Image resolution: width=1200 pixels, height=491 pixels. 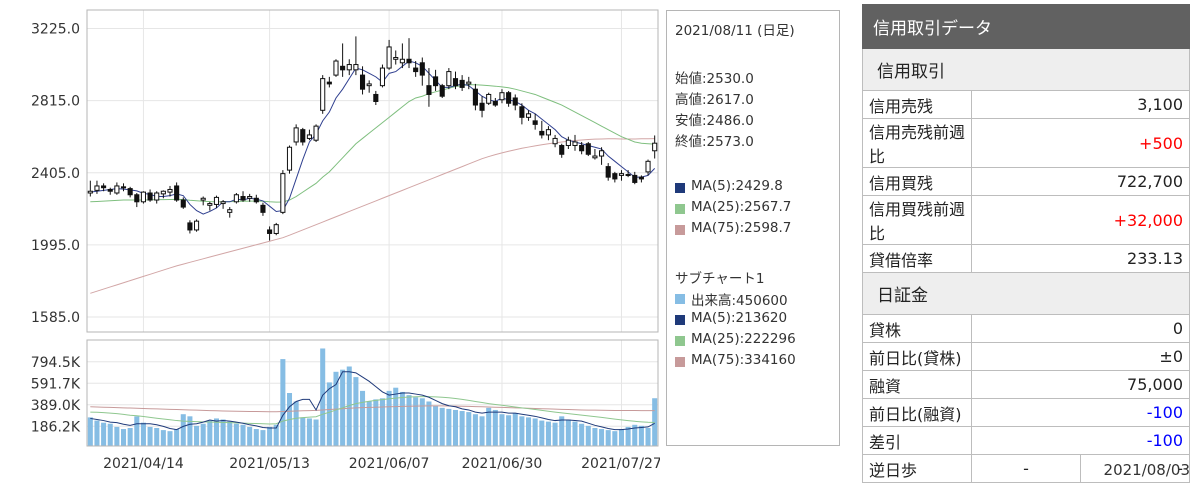 What do you see at coordinates (56, 384) in the screenshot?
I see `volume-tick-label: 591.7K` at bounding box center [56, 384].